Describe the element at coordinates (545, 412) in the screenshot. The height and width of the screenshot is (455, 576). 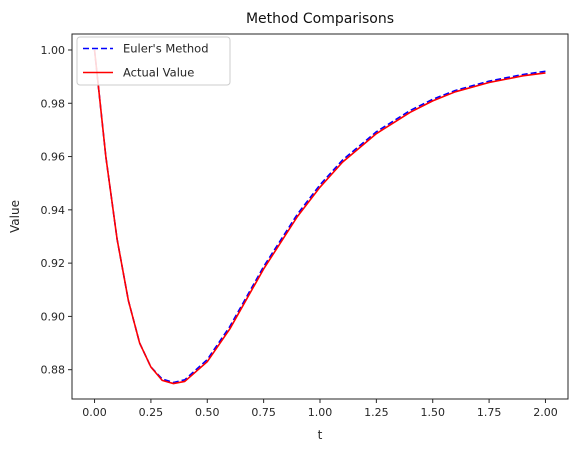
I see `x-tick-label: 2.00` at that location.